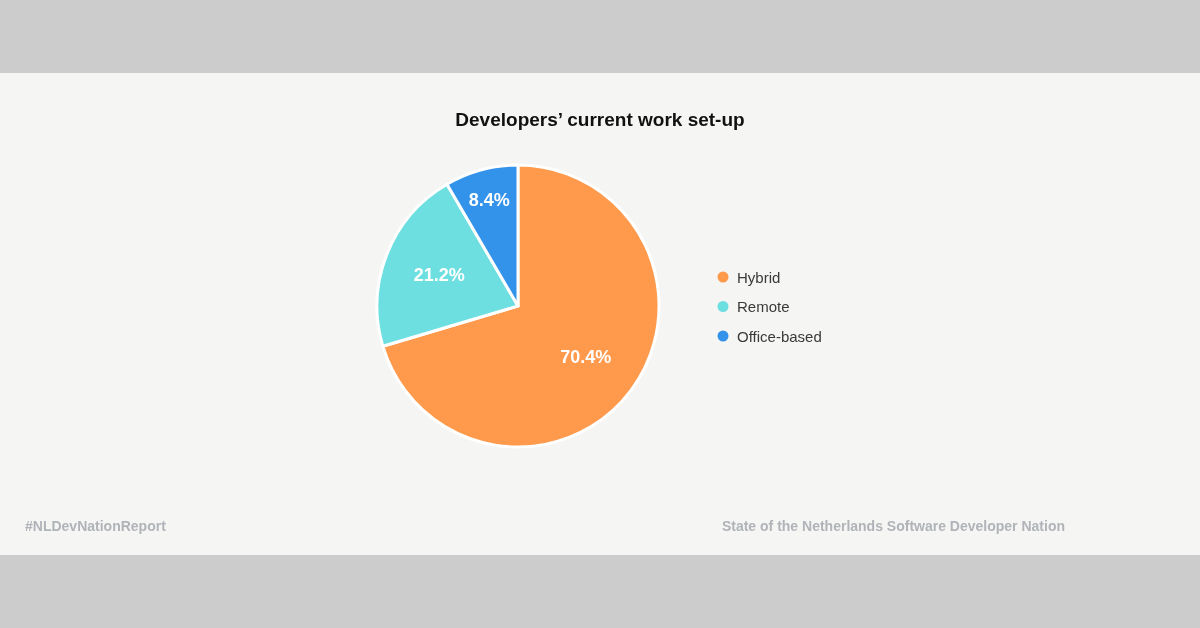 The height and width of the screenshot is (628, 1200). I want to click on chart-title: Developers’ current work set-up, so click(600, 119).